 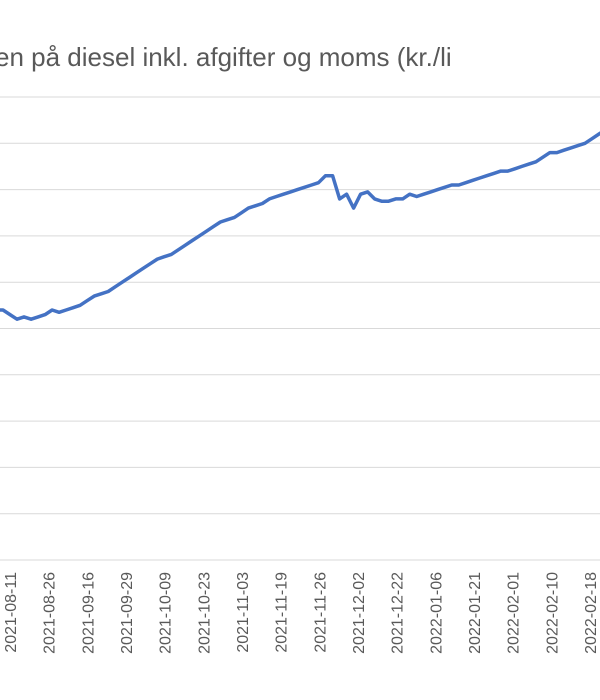 What do you see at coordinates (359, 613) in the screenshot?
I see `x-tick-label: 2021-12-02` at bounding box center [359, 613].